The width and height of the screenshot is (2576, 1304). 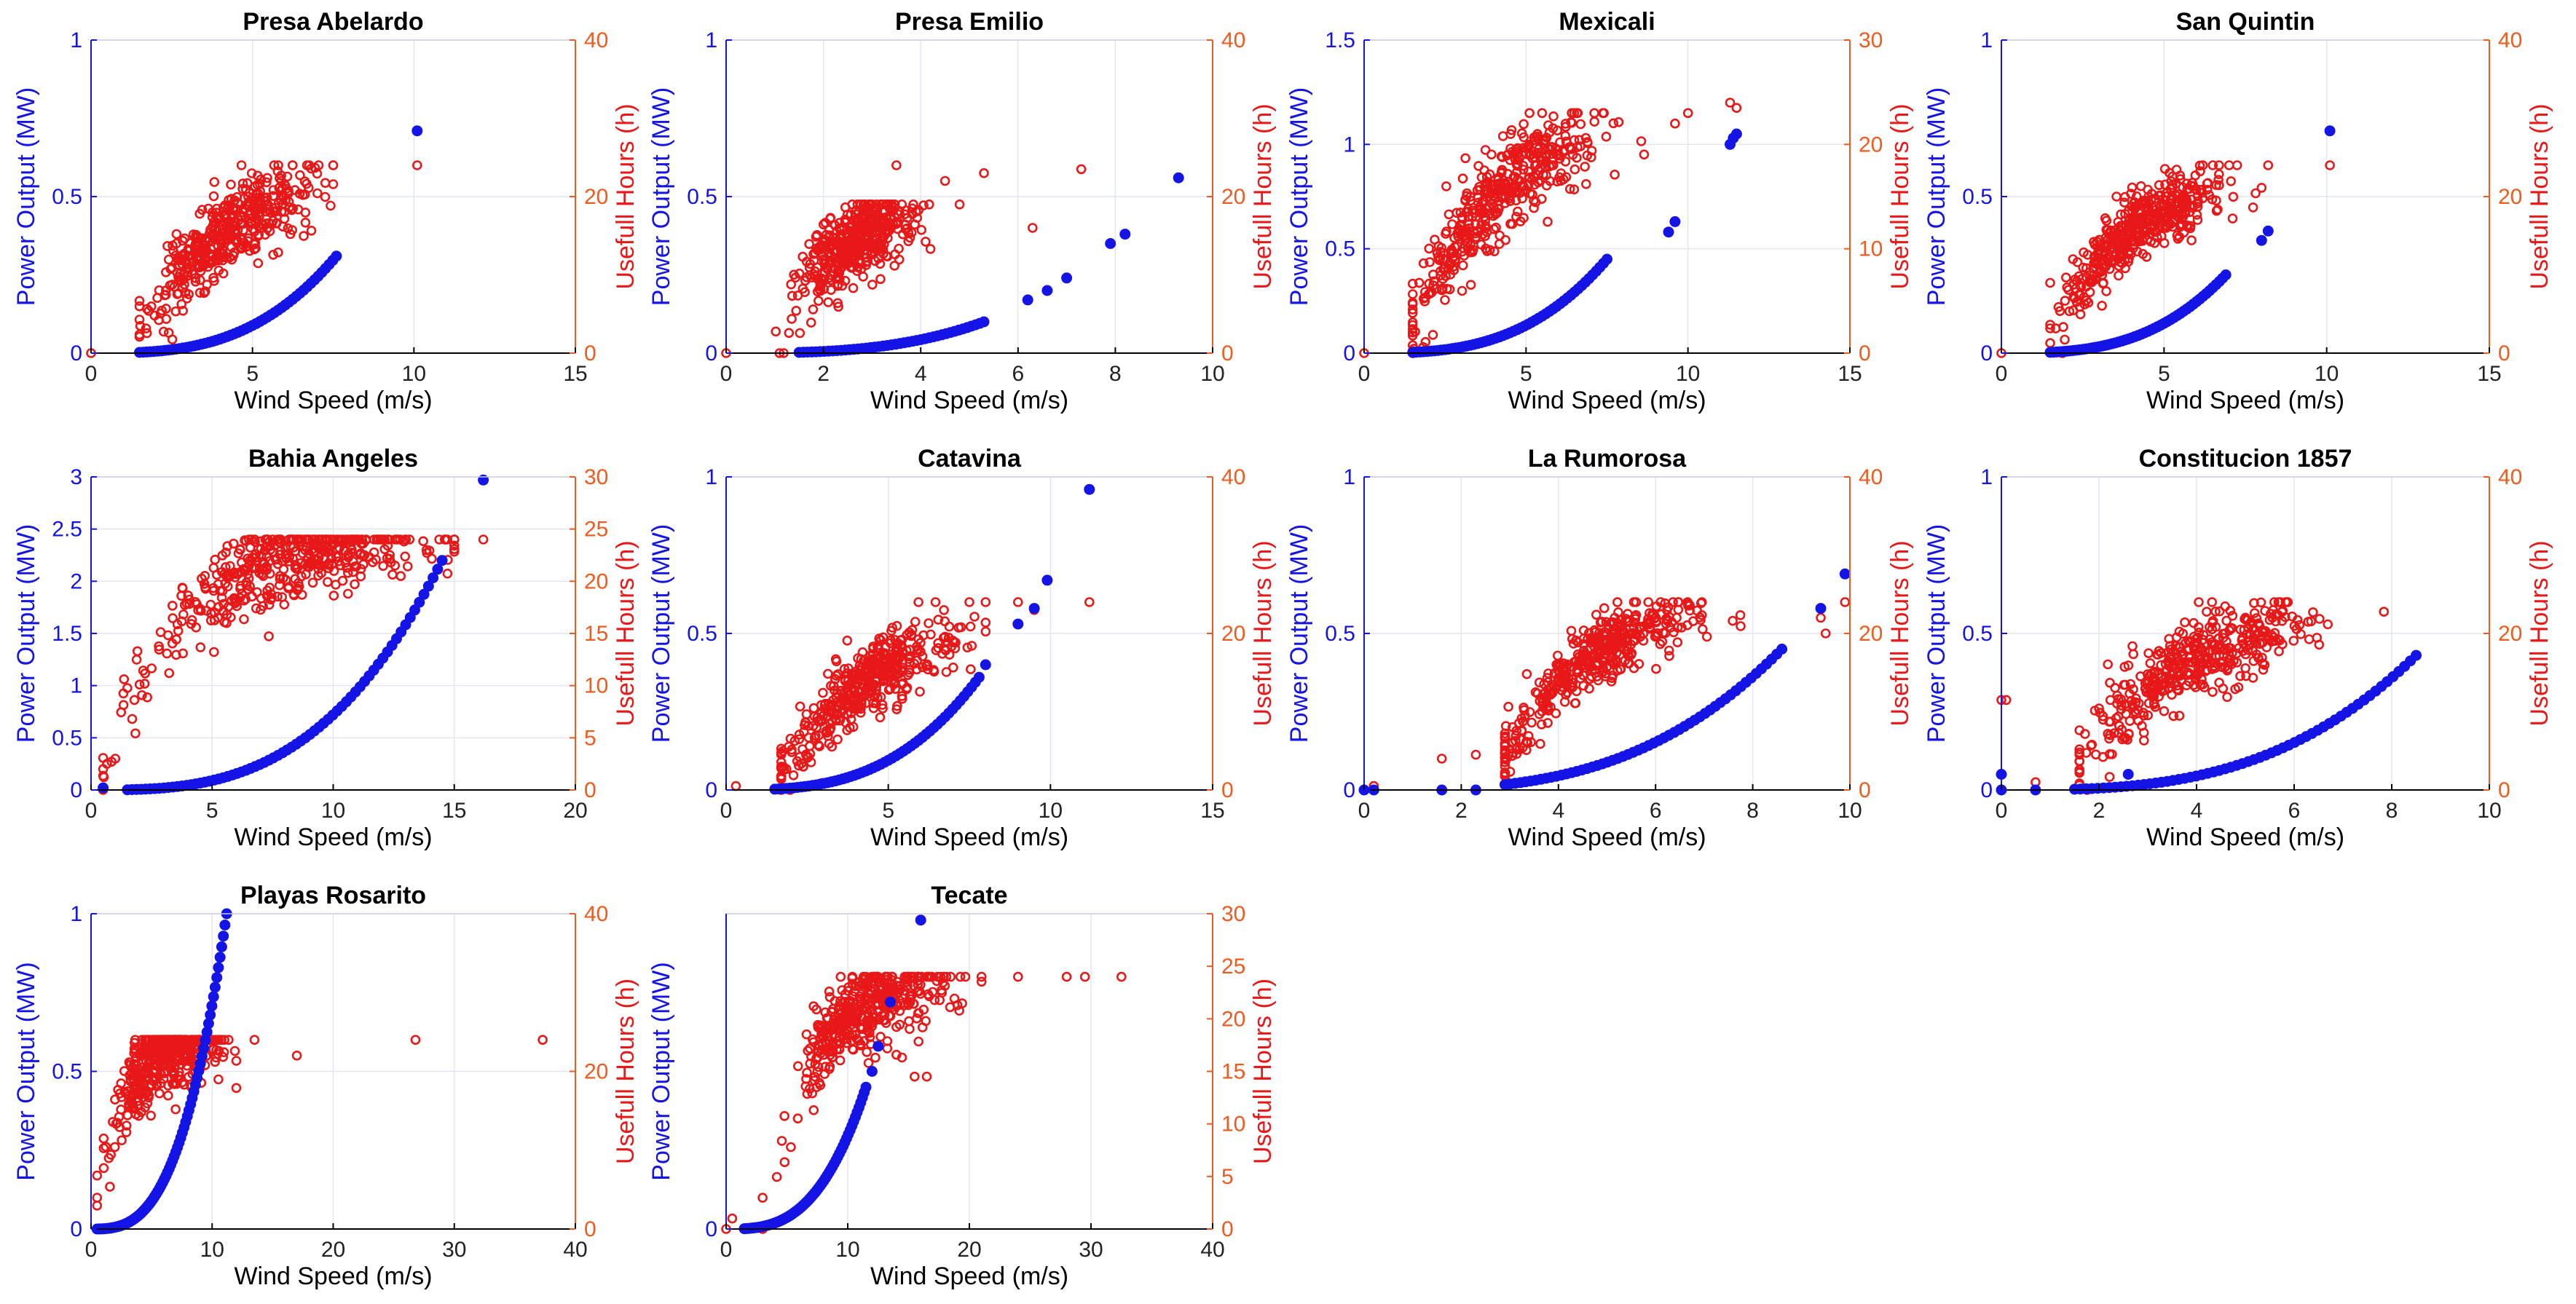 What do you see at coordinates (2245, 459) in the screenshot?
I see `chart-title: Constitucion 1857` at bounding box center [2245, 459].